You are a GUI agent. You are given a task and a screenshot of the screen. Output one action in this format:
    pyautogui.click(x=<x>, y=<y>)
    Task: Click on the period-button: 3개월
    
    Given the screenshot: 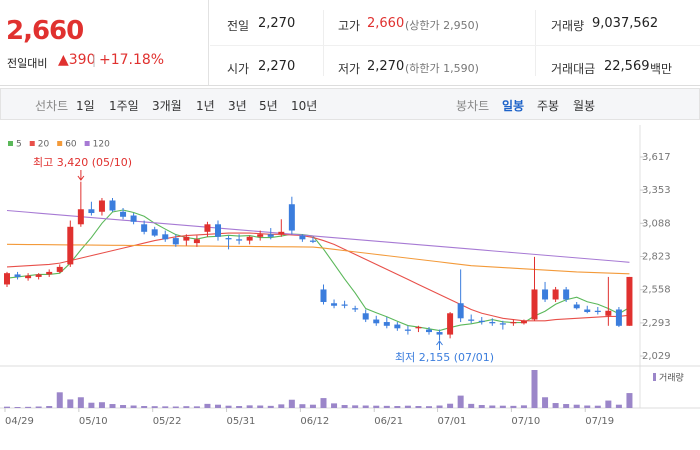 What is the action you would take?
    pyautogui.click(x=167, y=106)
    